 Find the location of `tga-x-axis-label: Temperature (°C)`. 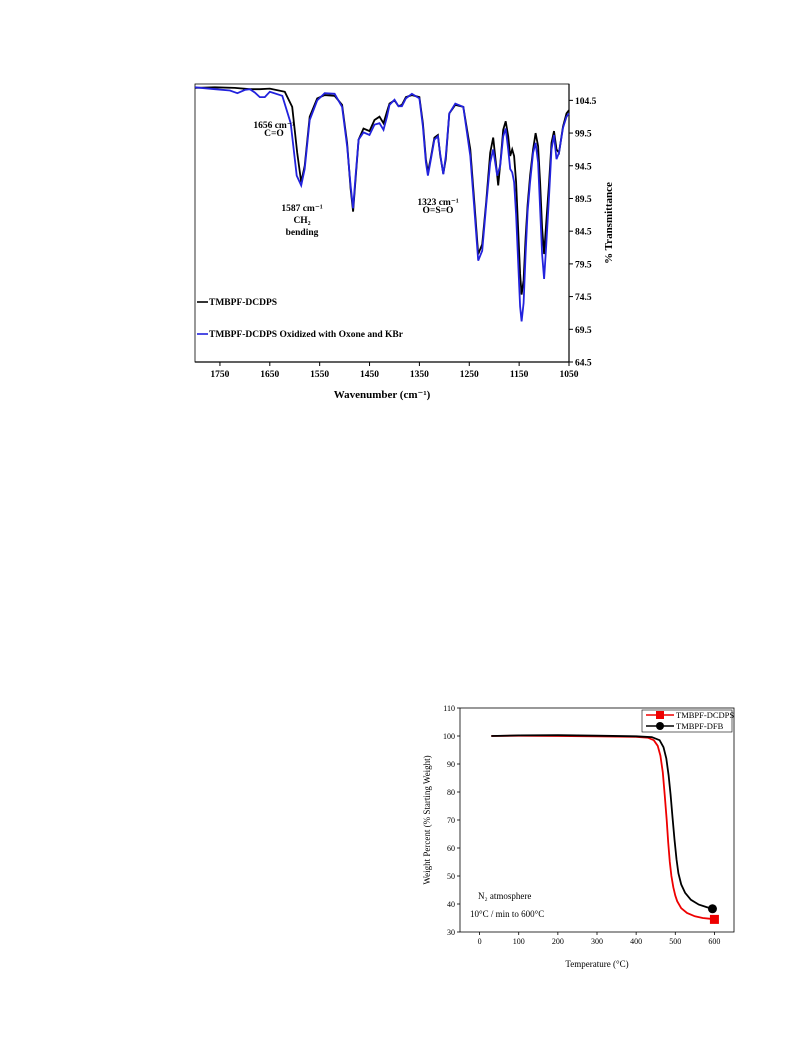

tga-x-axis-label: Temperature (°C) is located at coordinates (596, 964).